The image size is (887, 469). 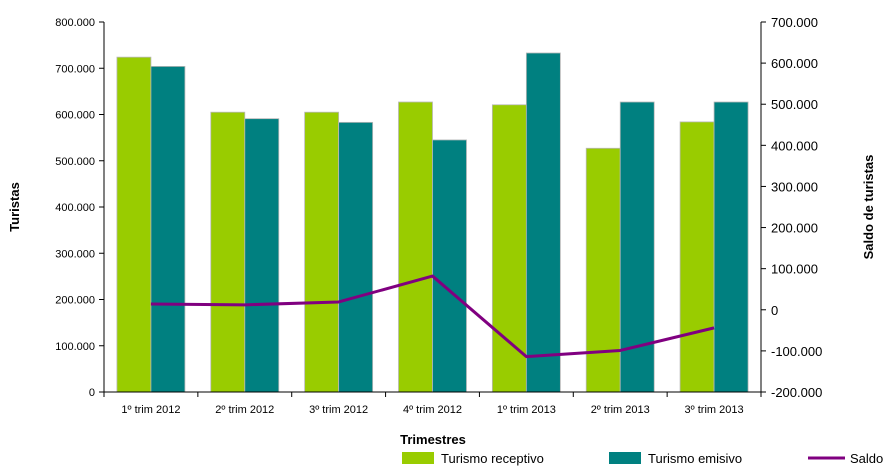 I want to click on saldo-line, so click(x=432, y=316).